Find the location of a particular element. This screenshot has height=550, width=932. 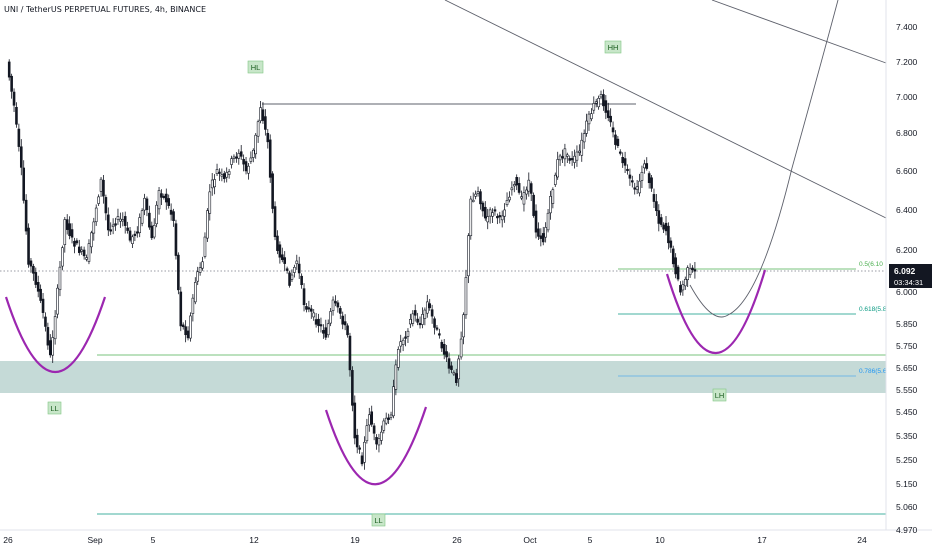

arc-right-bottom is located at coordinates (716, 311).